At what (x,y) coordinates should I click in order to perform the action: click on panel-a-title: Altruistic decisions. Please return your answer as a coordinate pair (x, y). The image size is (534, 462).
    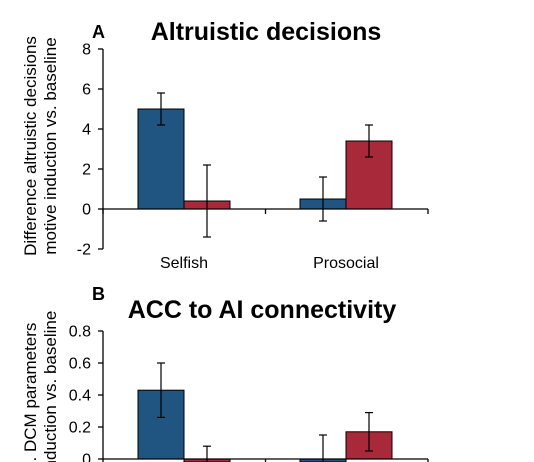
    Looking at the image, I should click on (266, 32).